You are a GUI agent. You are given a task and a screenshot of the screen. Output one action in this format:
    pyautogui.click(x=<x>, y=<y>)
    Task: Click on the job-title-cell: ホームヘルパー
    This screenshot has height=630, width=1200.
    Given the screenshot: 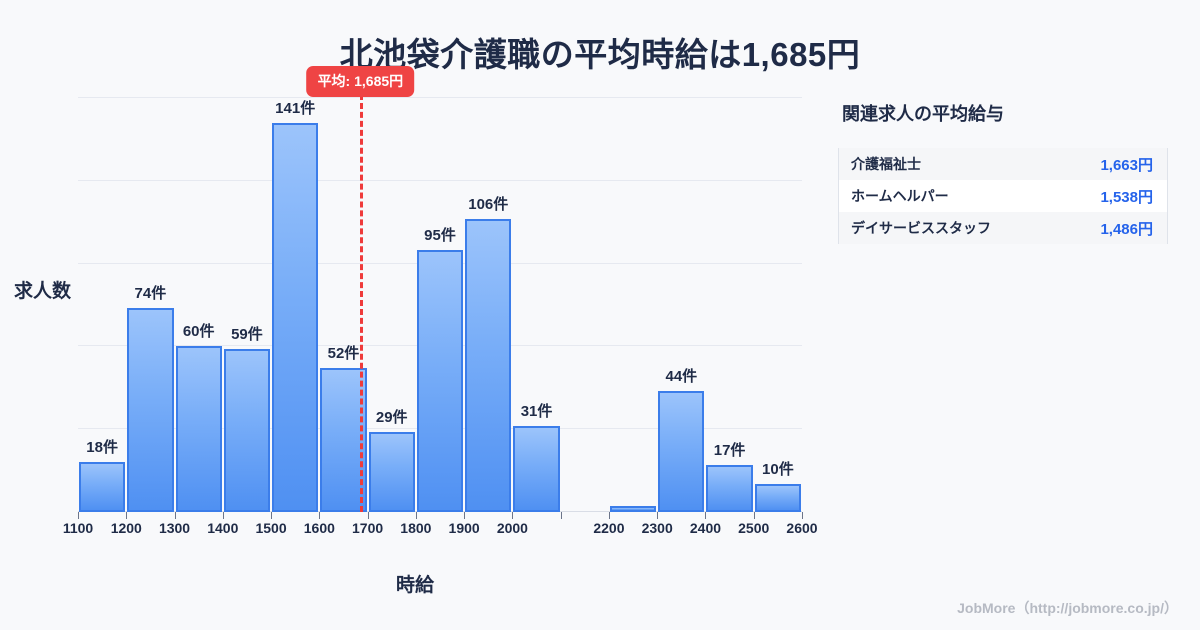 What is the action you would take?
    pyautogui.click(x=900, y=196)
    